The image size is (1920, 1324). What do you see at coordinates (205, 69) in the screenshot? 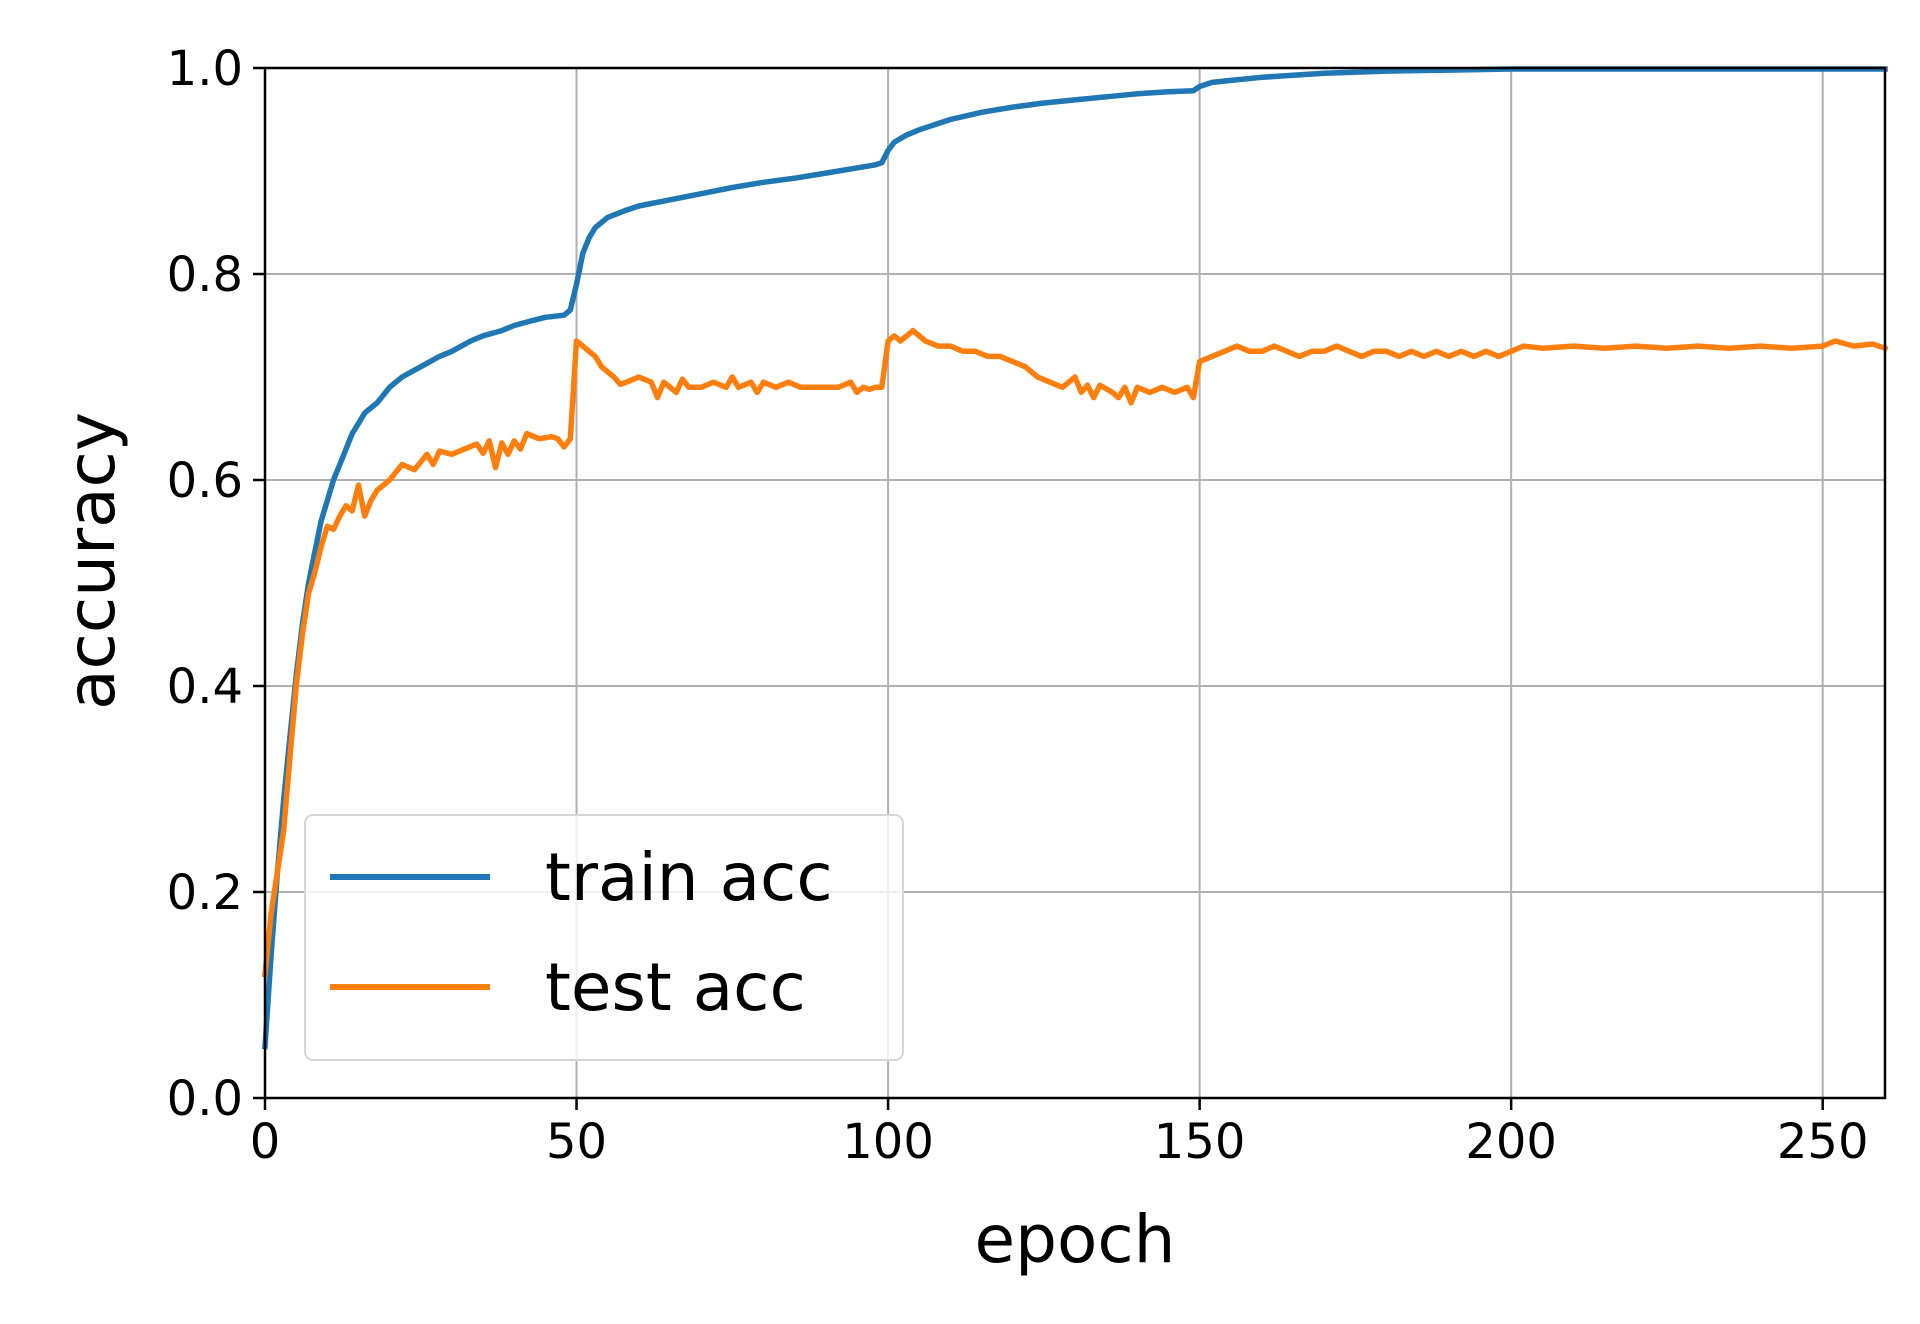
I see `y-tick-label: 1.0` at bounding box center [205, 69].